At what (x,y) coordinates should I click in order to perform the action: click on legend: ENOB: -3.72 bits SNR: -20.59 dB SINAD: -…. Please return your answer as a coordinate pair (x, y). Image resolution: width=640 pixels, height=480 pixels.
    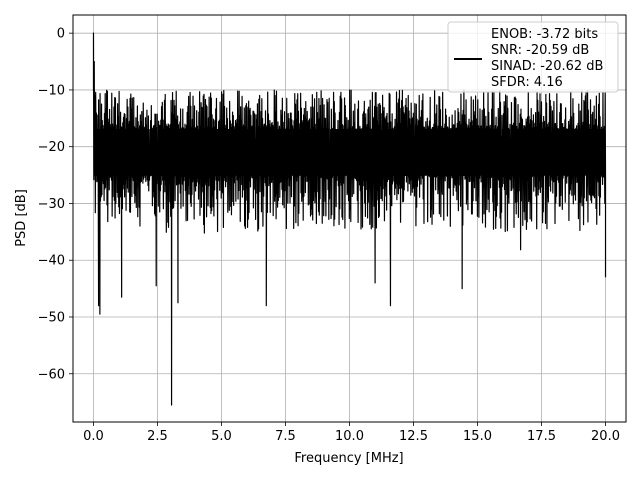
    Looking at the image, I should click on (533, 57).